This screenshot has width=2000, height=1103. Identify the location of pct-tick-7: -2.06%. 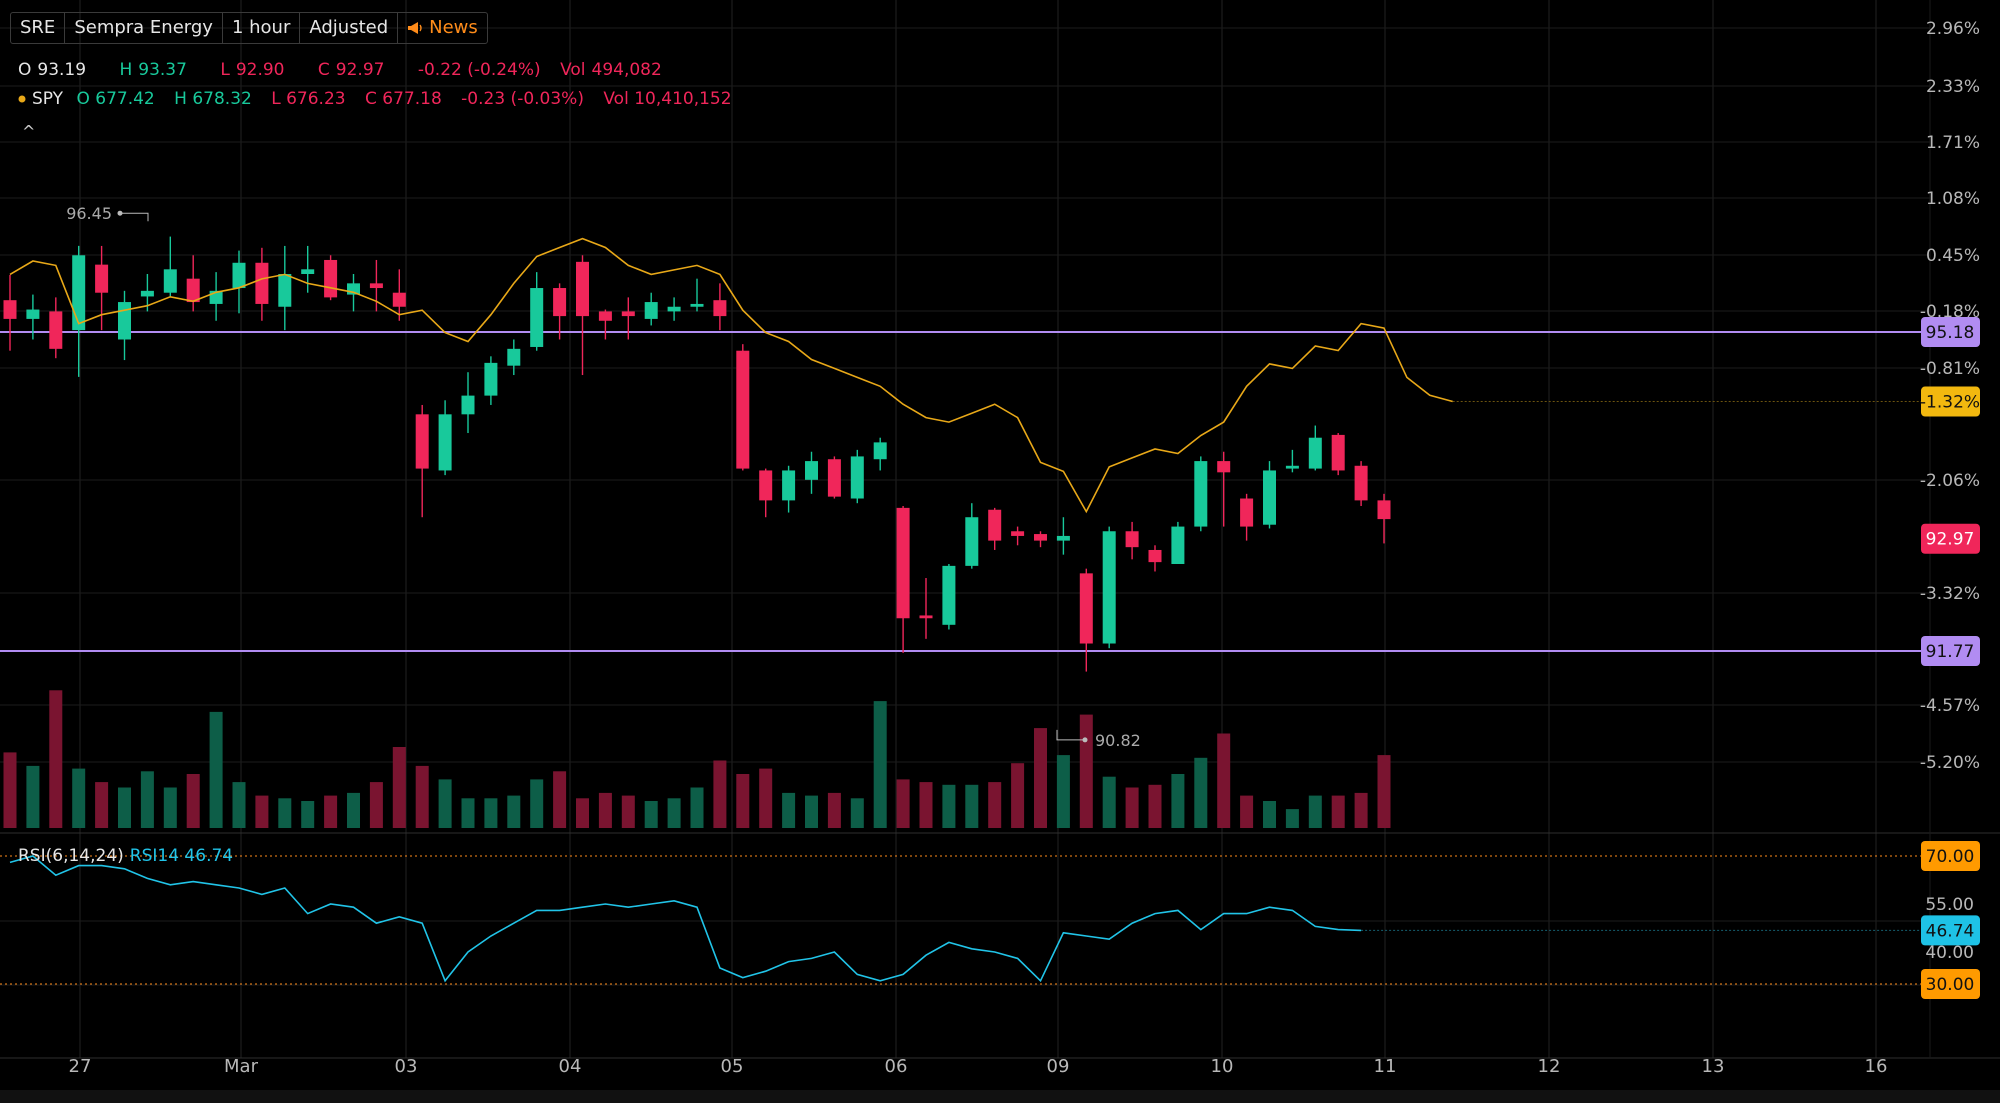
(1950, 481).